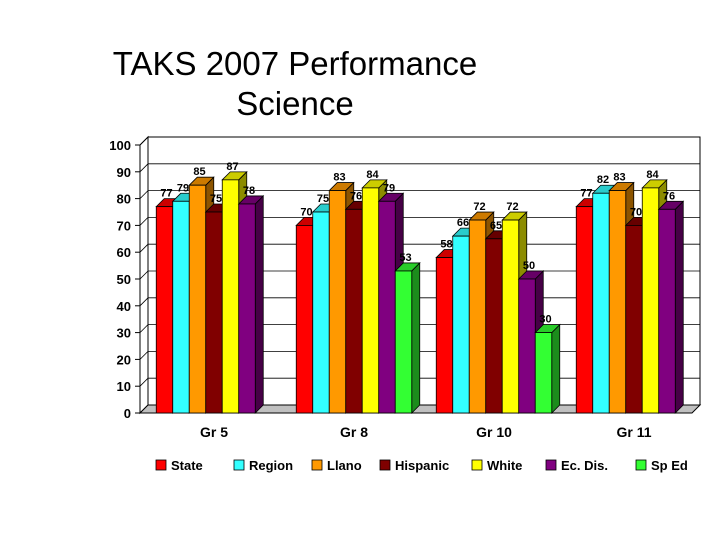 The image size is (720, 540). Describe the element at coordinates (120, 145) in the screenshot. I see `y-tick-label: 100` at that location.